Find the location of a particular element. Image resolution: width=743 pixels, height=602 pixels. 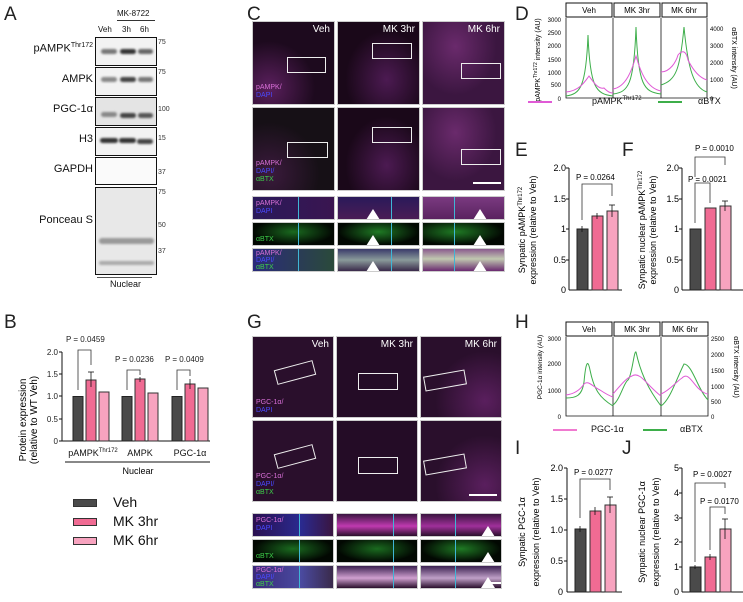

micrograph-g-mk3-row1: MK 3hr is located at coordinates (377, 377).